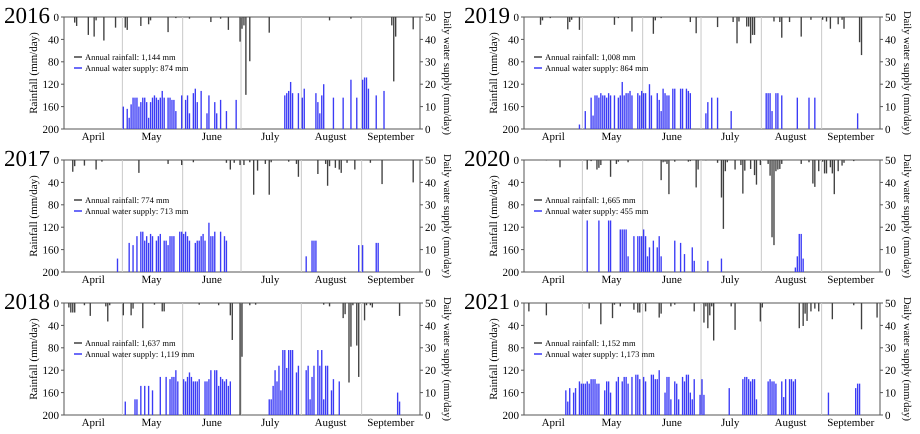 The width and height of the screenshot is (920, 434). Describe the element at coordinates (130, 343) in the screenshot. I see `legend-label: Annual rainfall: 1,637 mm` at that location.